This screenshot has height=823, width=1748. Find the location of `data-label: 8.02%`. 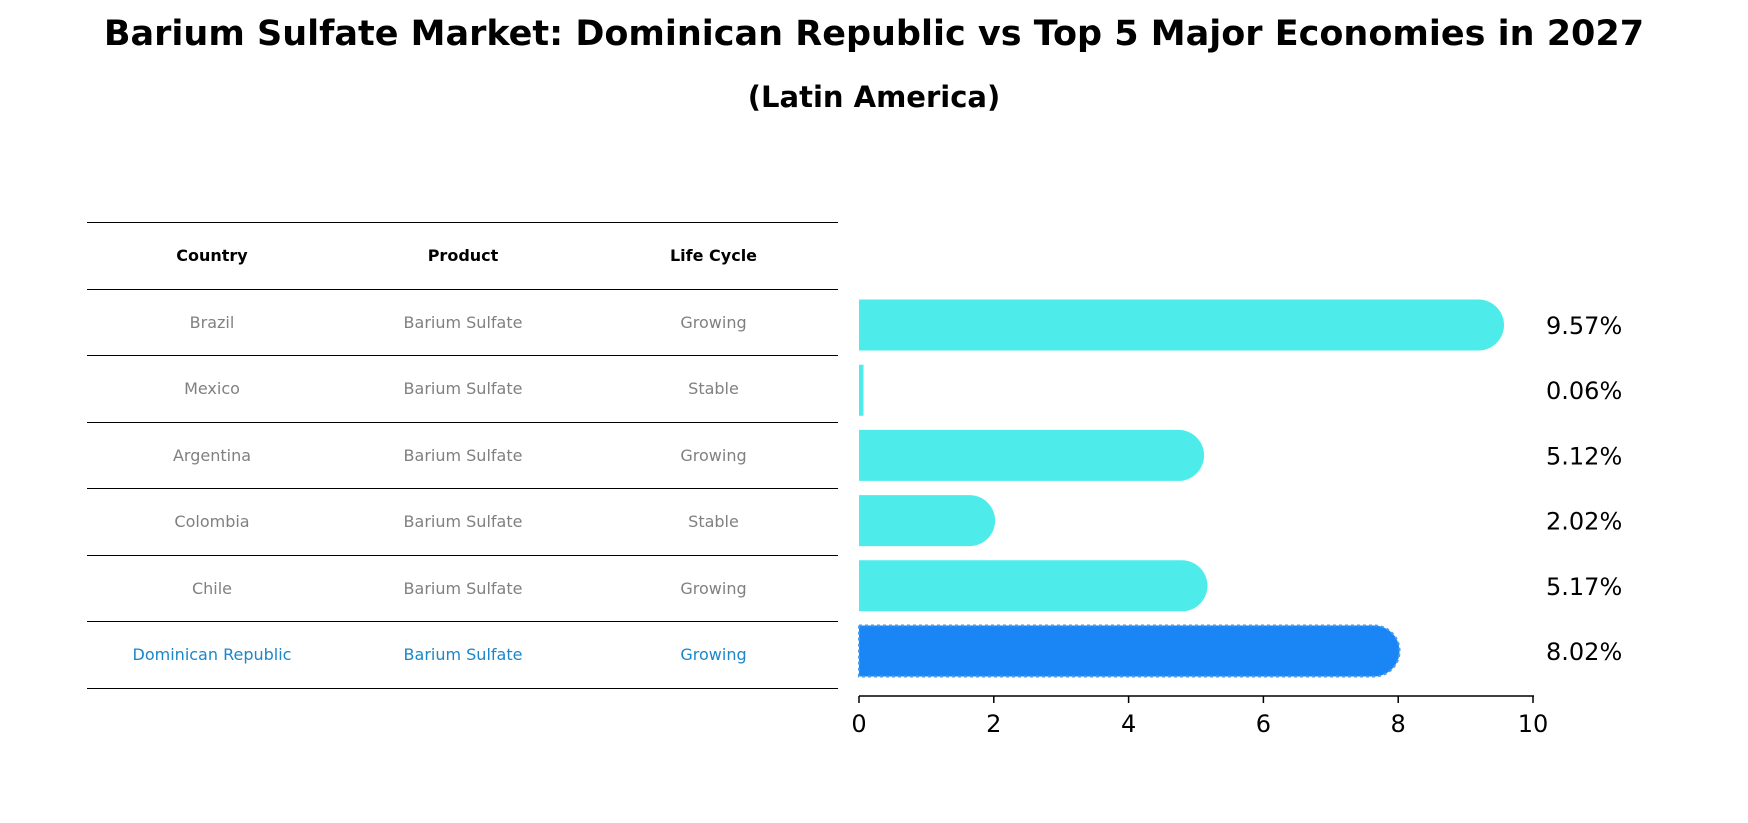

data-label: 8.02% is located at coordinates (1584, 652).